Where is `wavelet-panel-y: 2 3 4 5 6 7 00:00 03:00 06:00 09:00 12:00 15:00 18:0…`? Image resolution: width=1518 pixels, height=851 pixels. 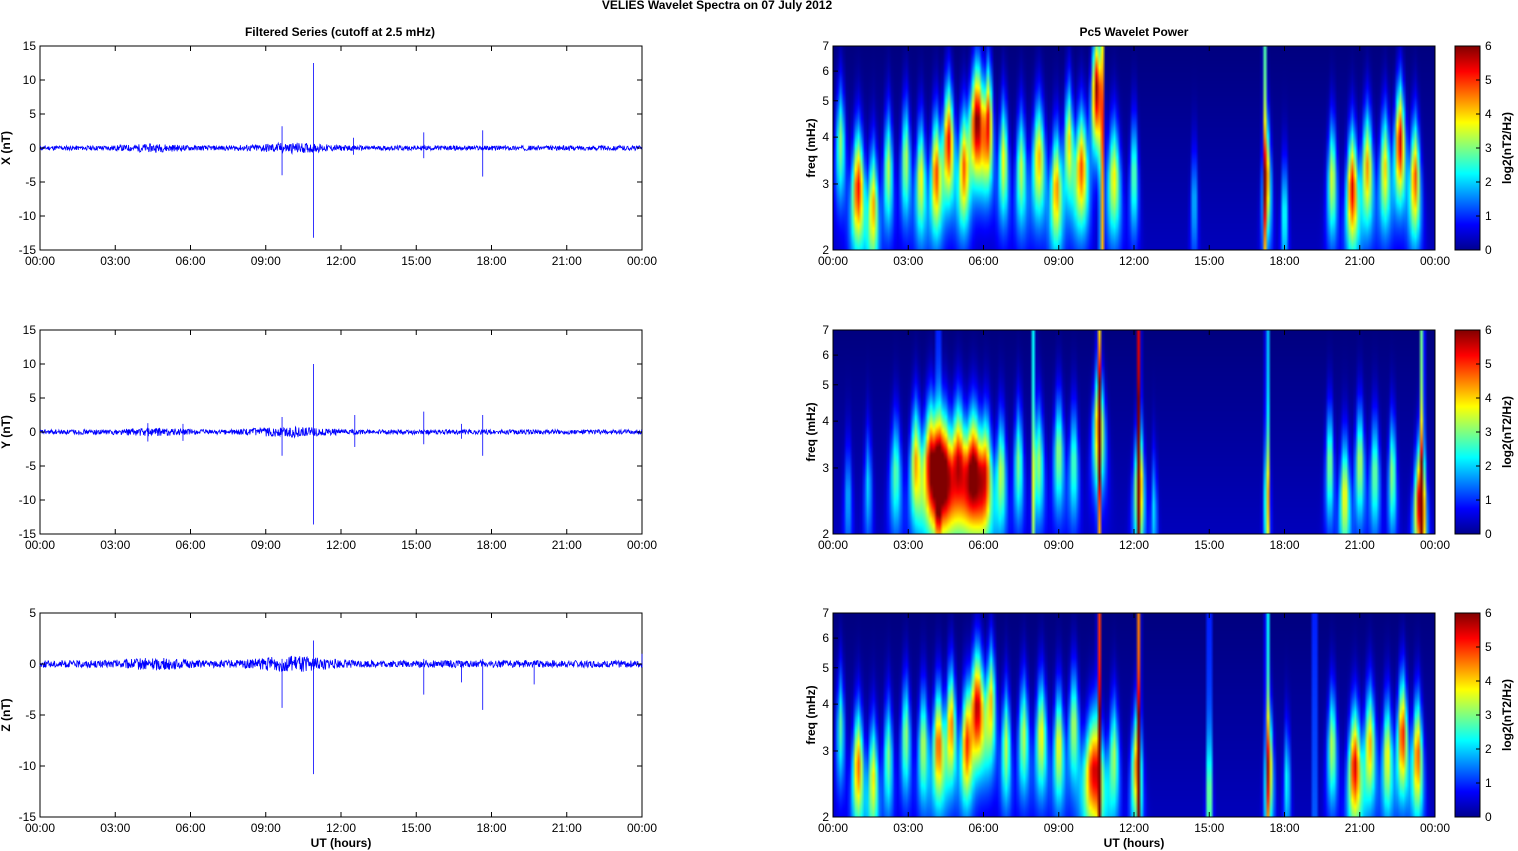
wavelet-panel-y: 2 3 4 5 6 7 00:00 03:00 06:00 09:00 12:00 15:00 18:0… is located at coordinates (1159, 437).